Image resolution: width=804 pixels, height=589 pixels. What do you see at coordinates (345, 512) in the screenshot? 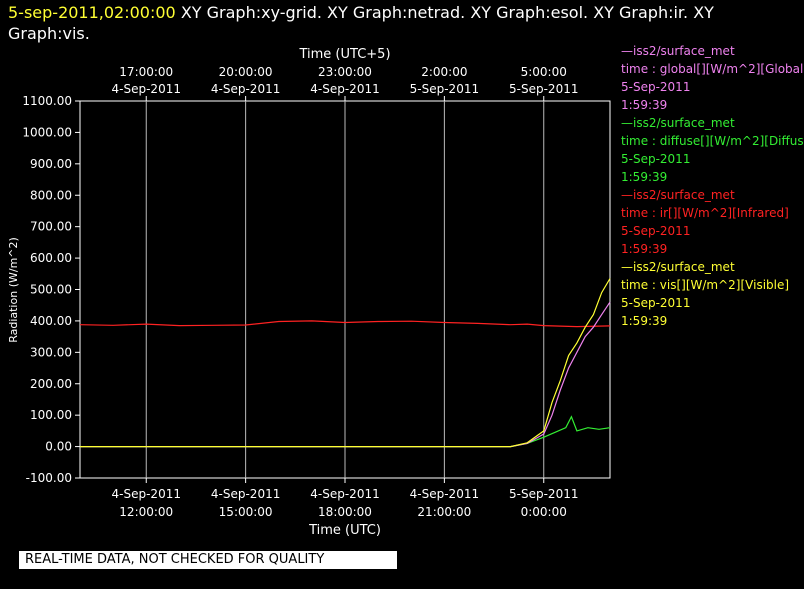
I see `x-tick-time: 18:00:00` at bounding box center [345, 512].